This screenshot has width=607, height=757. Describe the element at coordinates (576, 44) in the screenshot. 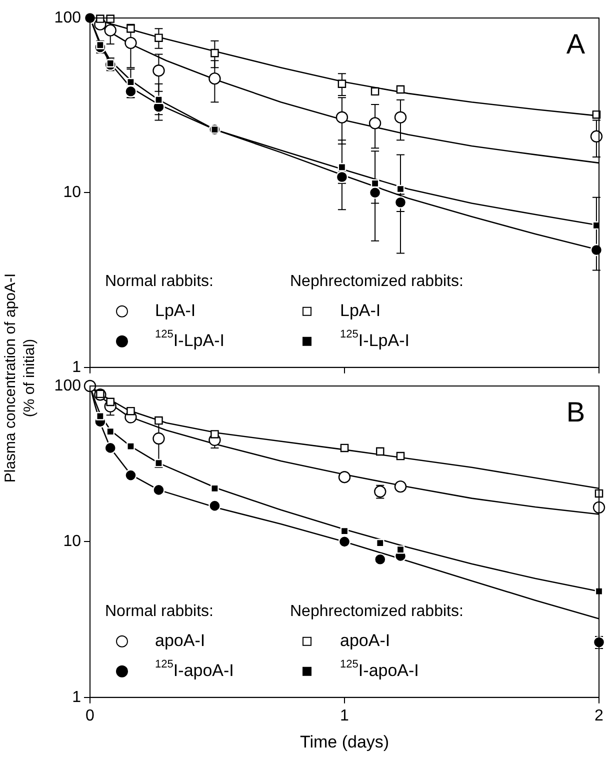

I see `chart-title: A` at that location.